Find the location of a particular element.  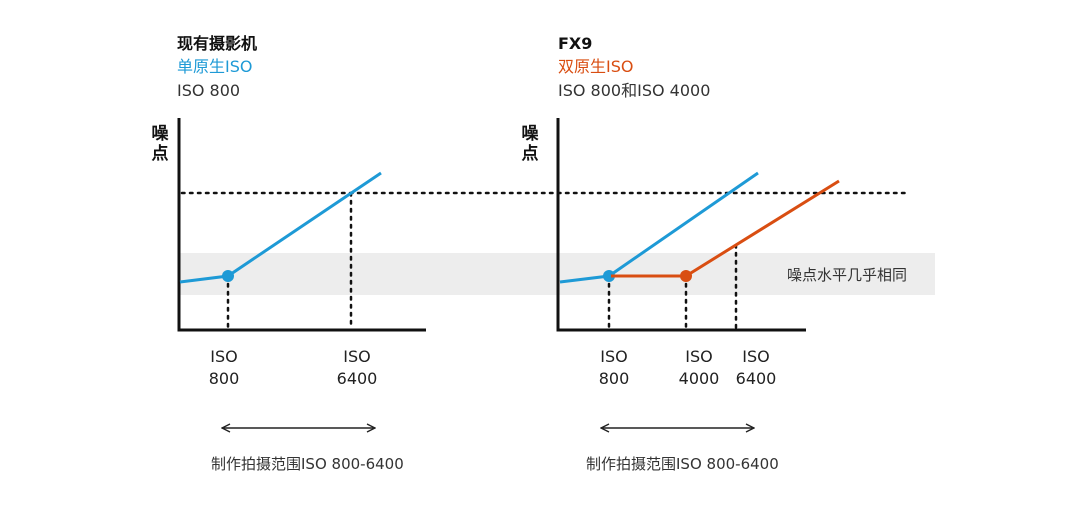

left-subtitle: 单原生ISO is located at coordinates (215, 66).